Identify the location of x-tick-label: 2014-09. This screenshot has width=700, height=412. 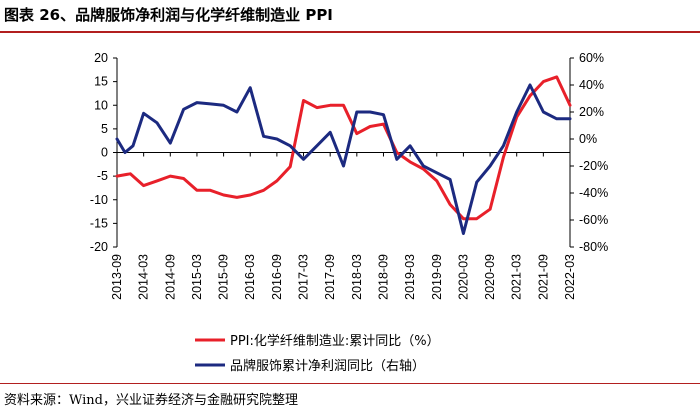
(170, 277).